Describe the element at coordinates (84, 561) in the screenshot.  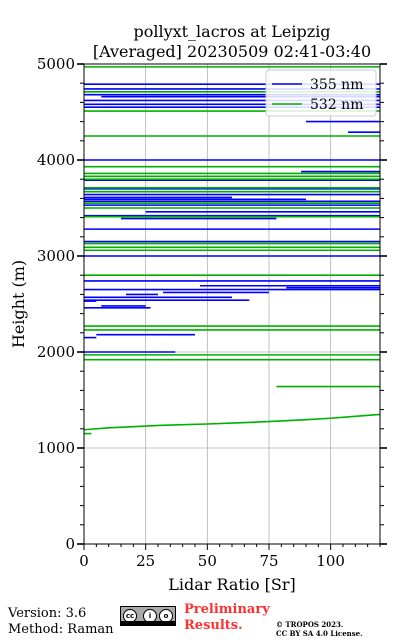
I see `x-tick-label: 0` at that location.